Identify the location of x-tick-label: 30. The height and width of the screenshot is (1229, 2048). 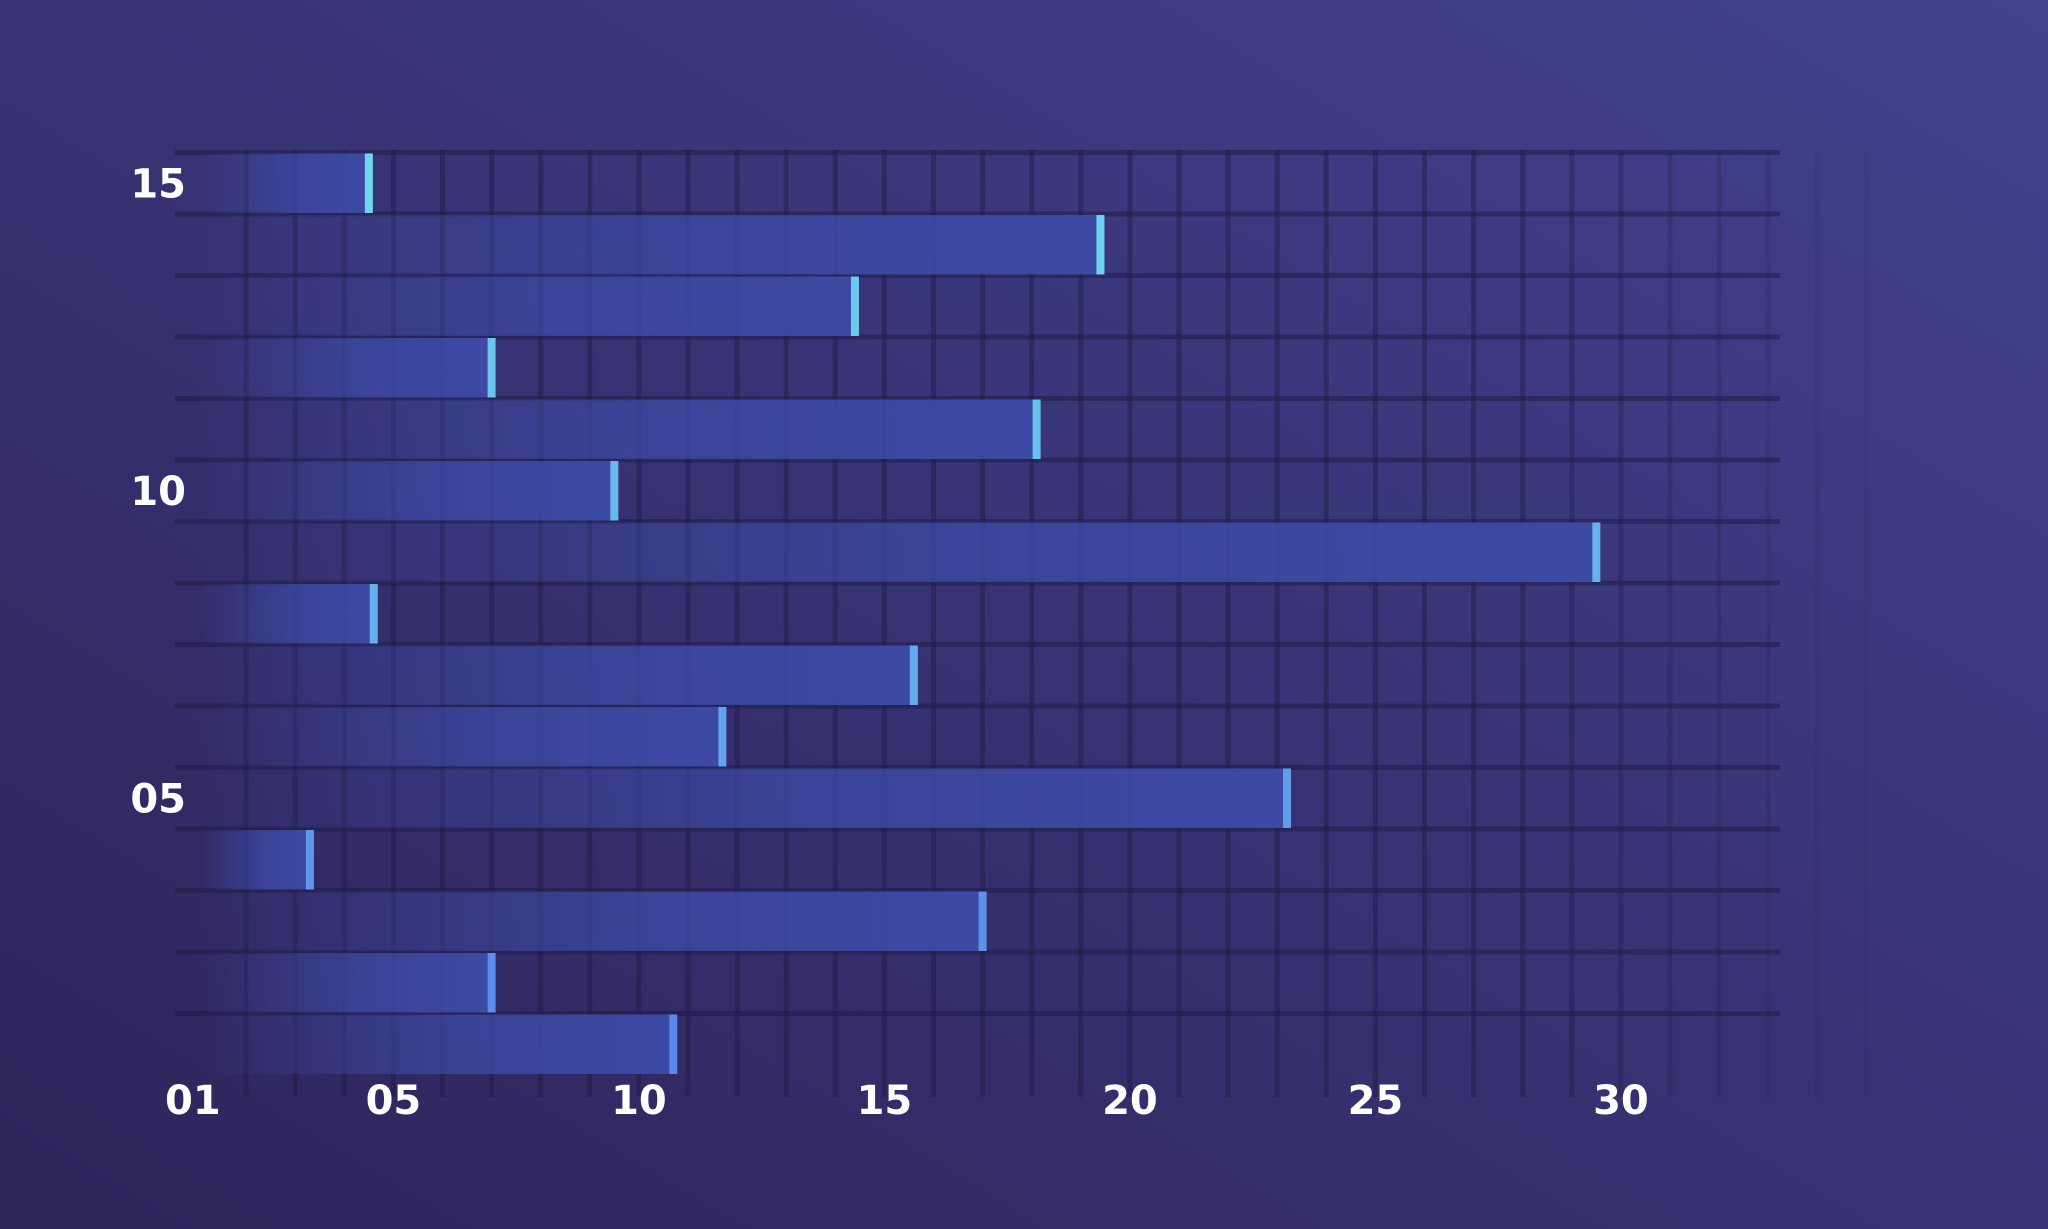
(1621, 1101).